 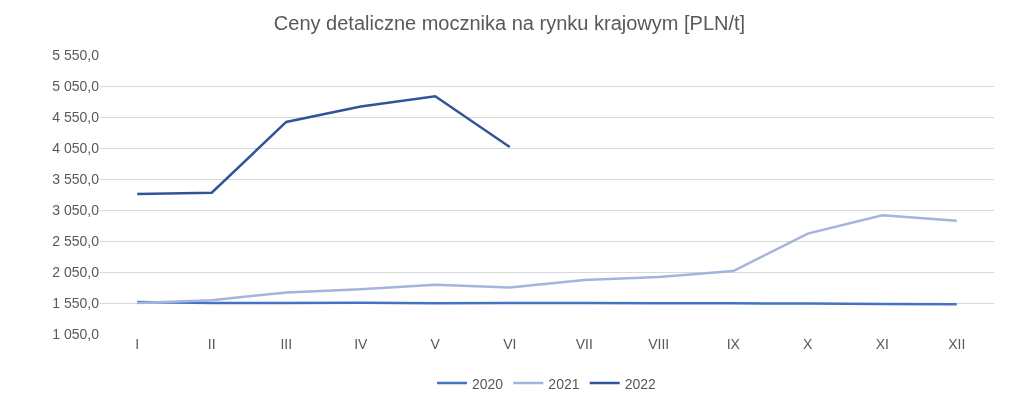 What do you see at coordinates (808, 344) in the screenshot?
I see `x-tick-label: X` at bounding box center [808, 344].